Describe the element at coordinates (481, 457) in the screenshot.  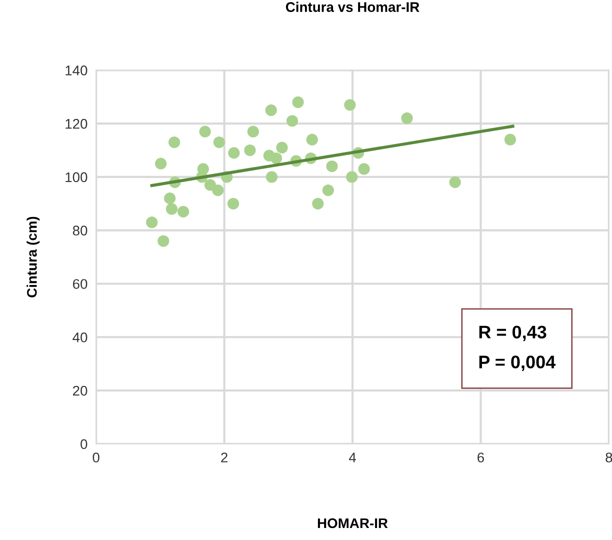
I see `x-tick-label: 6` at that location.